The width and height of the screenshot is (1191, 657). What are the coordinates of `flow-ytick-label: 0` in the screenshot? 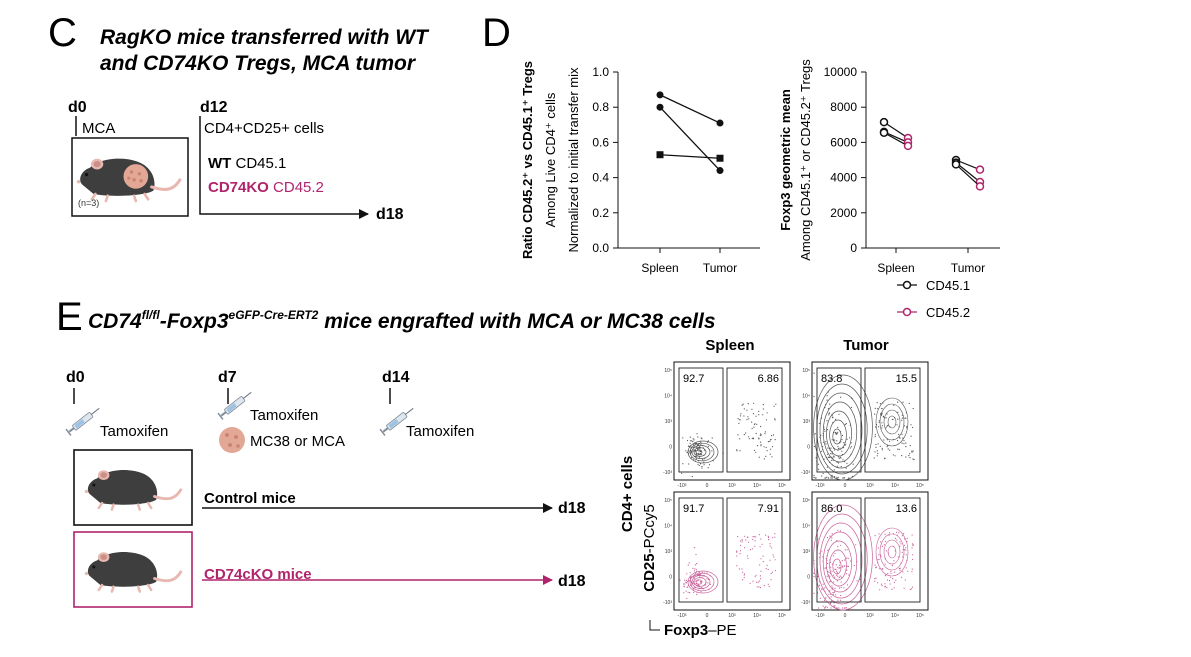 It's located at (808, 448).